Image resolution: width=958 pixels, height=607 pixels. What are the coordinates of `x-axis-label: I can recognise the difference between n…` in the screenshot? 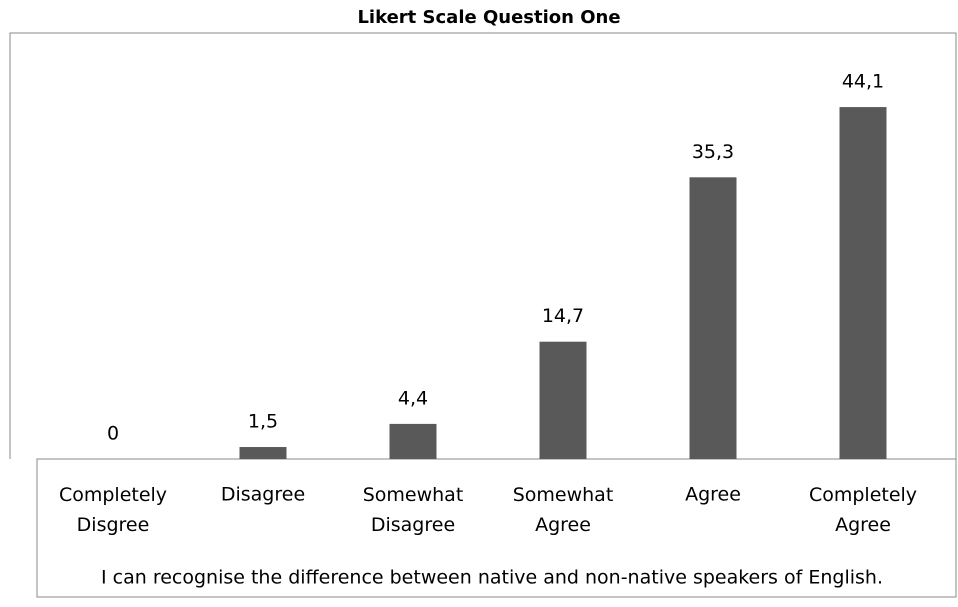 It's located at (492, 578).